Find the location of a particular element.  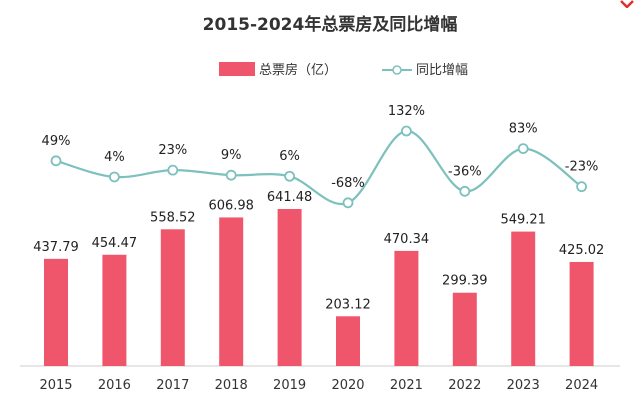

growth-value-label: 132% is located at coordinates (406, 111).